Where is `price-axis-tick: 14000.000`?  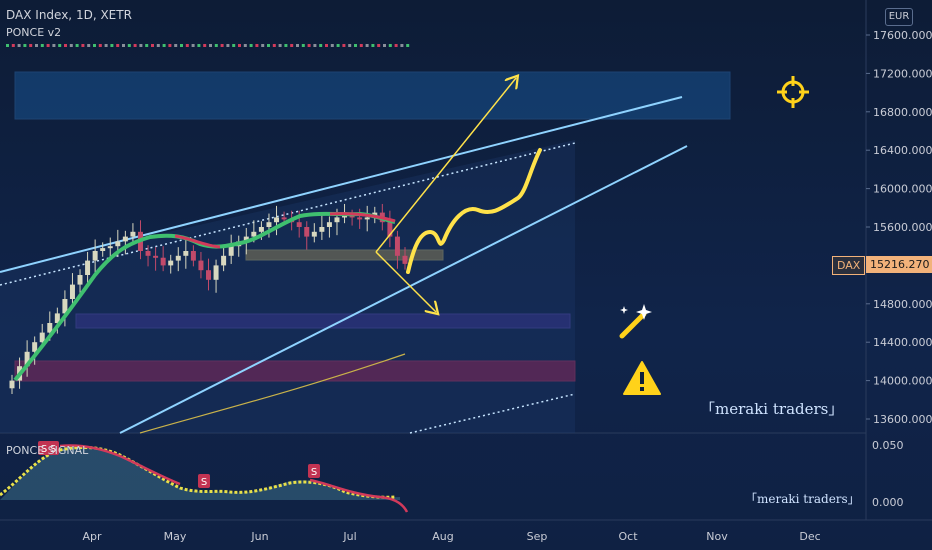
price-axis-tick: 14000.000 is located at coordinates (902, 381).